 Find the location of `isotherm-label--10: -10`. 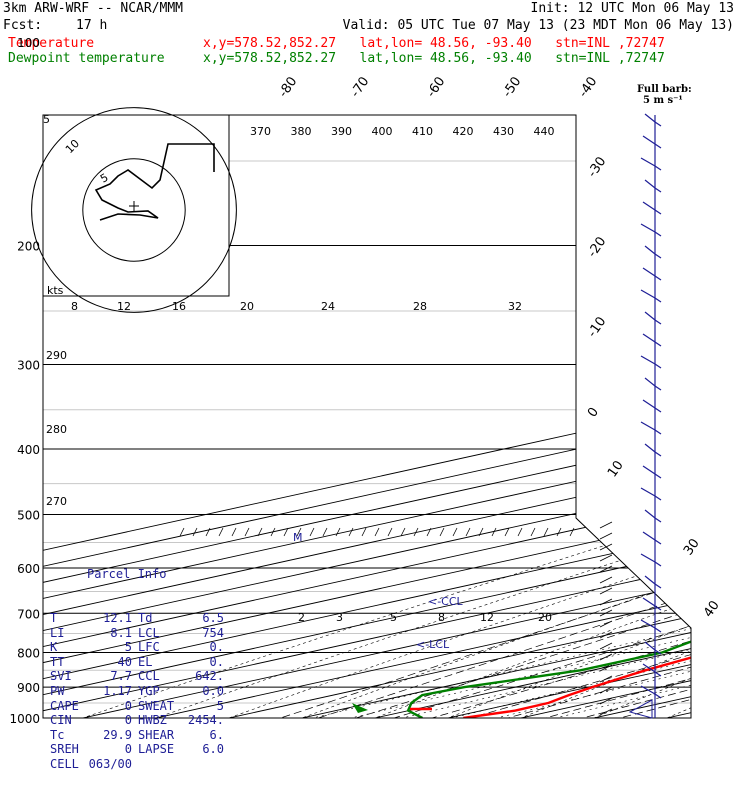

isotherm-label--10: -10 is located at coordinates (597, 327).